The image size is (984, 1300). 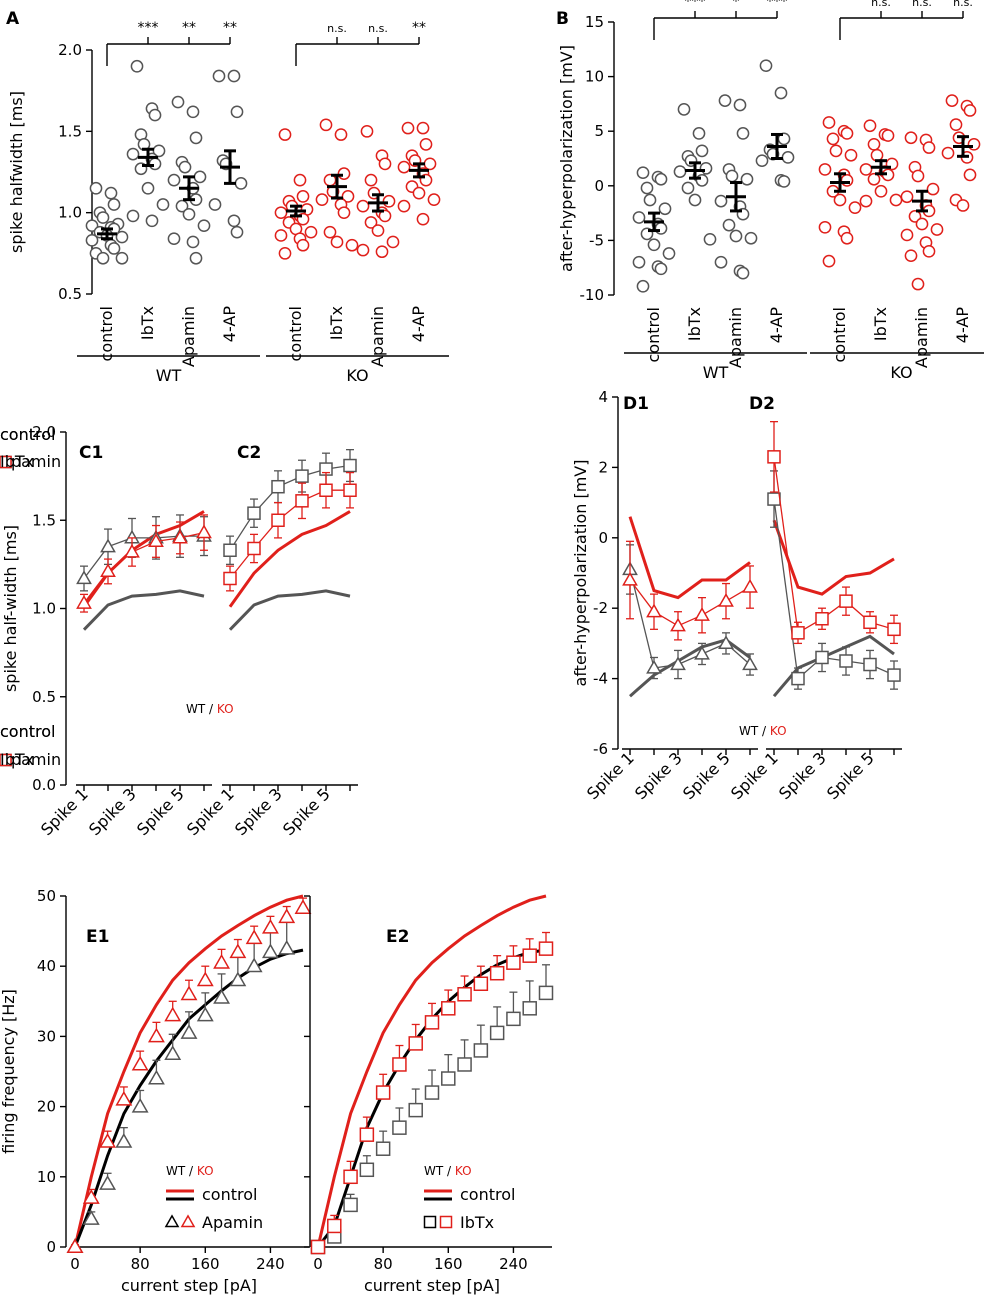 I want to click on category-label: IbTx, so click(x=880, y=324).